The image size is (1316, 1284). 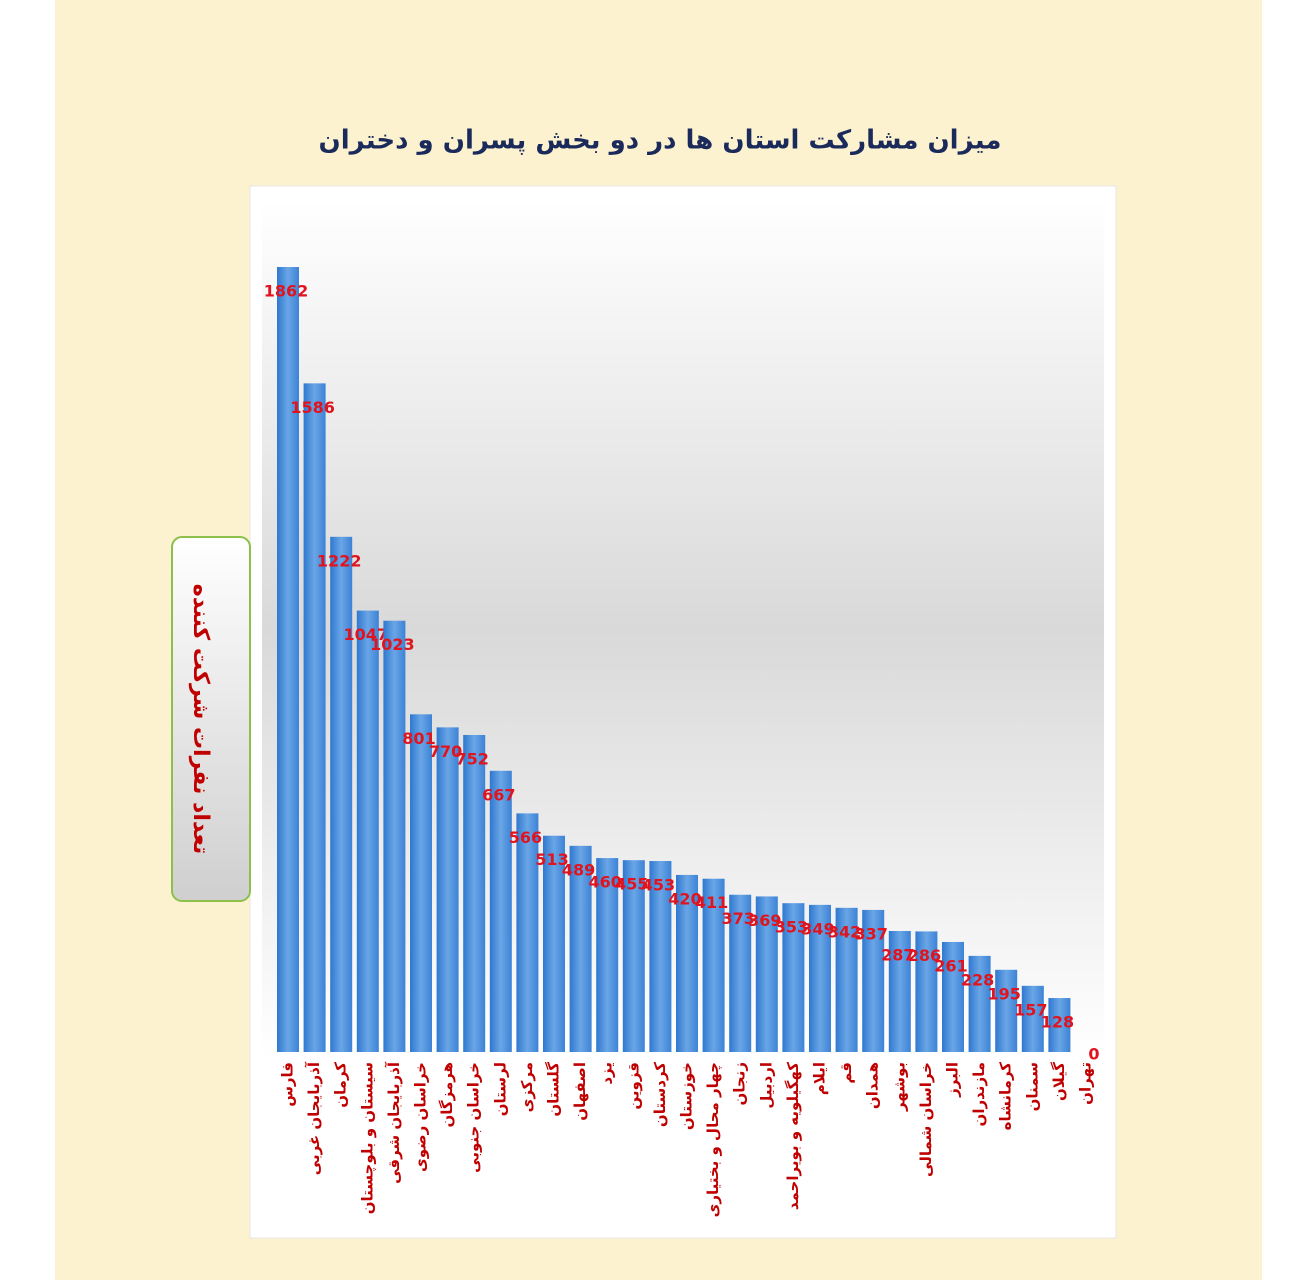 I want to click on value-label: 0, so click(x=1093, y=1054).